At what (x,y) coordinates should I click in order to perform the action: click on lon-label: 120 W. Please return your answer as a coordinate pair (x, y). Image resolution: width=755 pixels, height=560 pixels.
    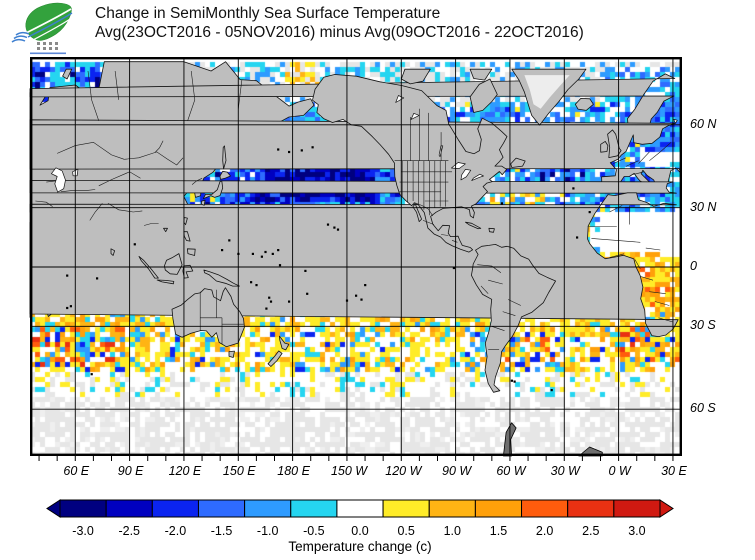
    Looking at the image, I should click on (403, 471).